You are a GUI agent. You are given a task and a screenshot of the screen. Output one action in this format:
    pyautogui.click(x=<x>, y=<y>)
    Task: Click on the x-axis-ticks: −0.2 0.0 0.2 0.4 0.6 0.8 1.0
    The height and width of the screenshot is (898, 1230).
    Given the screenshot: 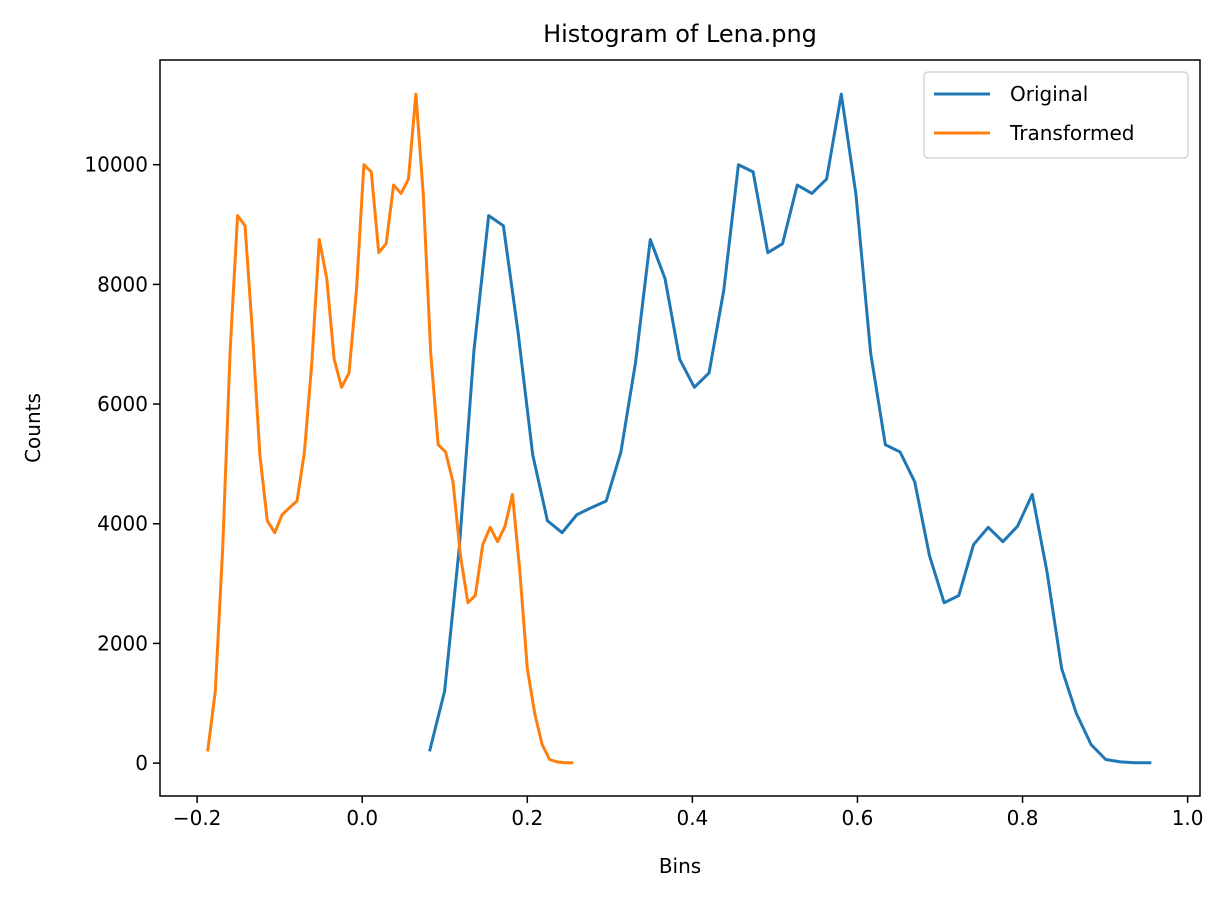 What is the action you would take?
    pyautogui.click(x=688, y=813)
    